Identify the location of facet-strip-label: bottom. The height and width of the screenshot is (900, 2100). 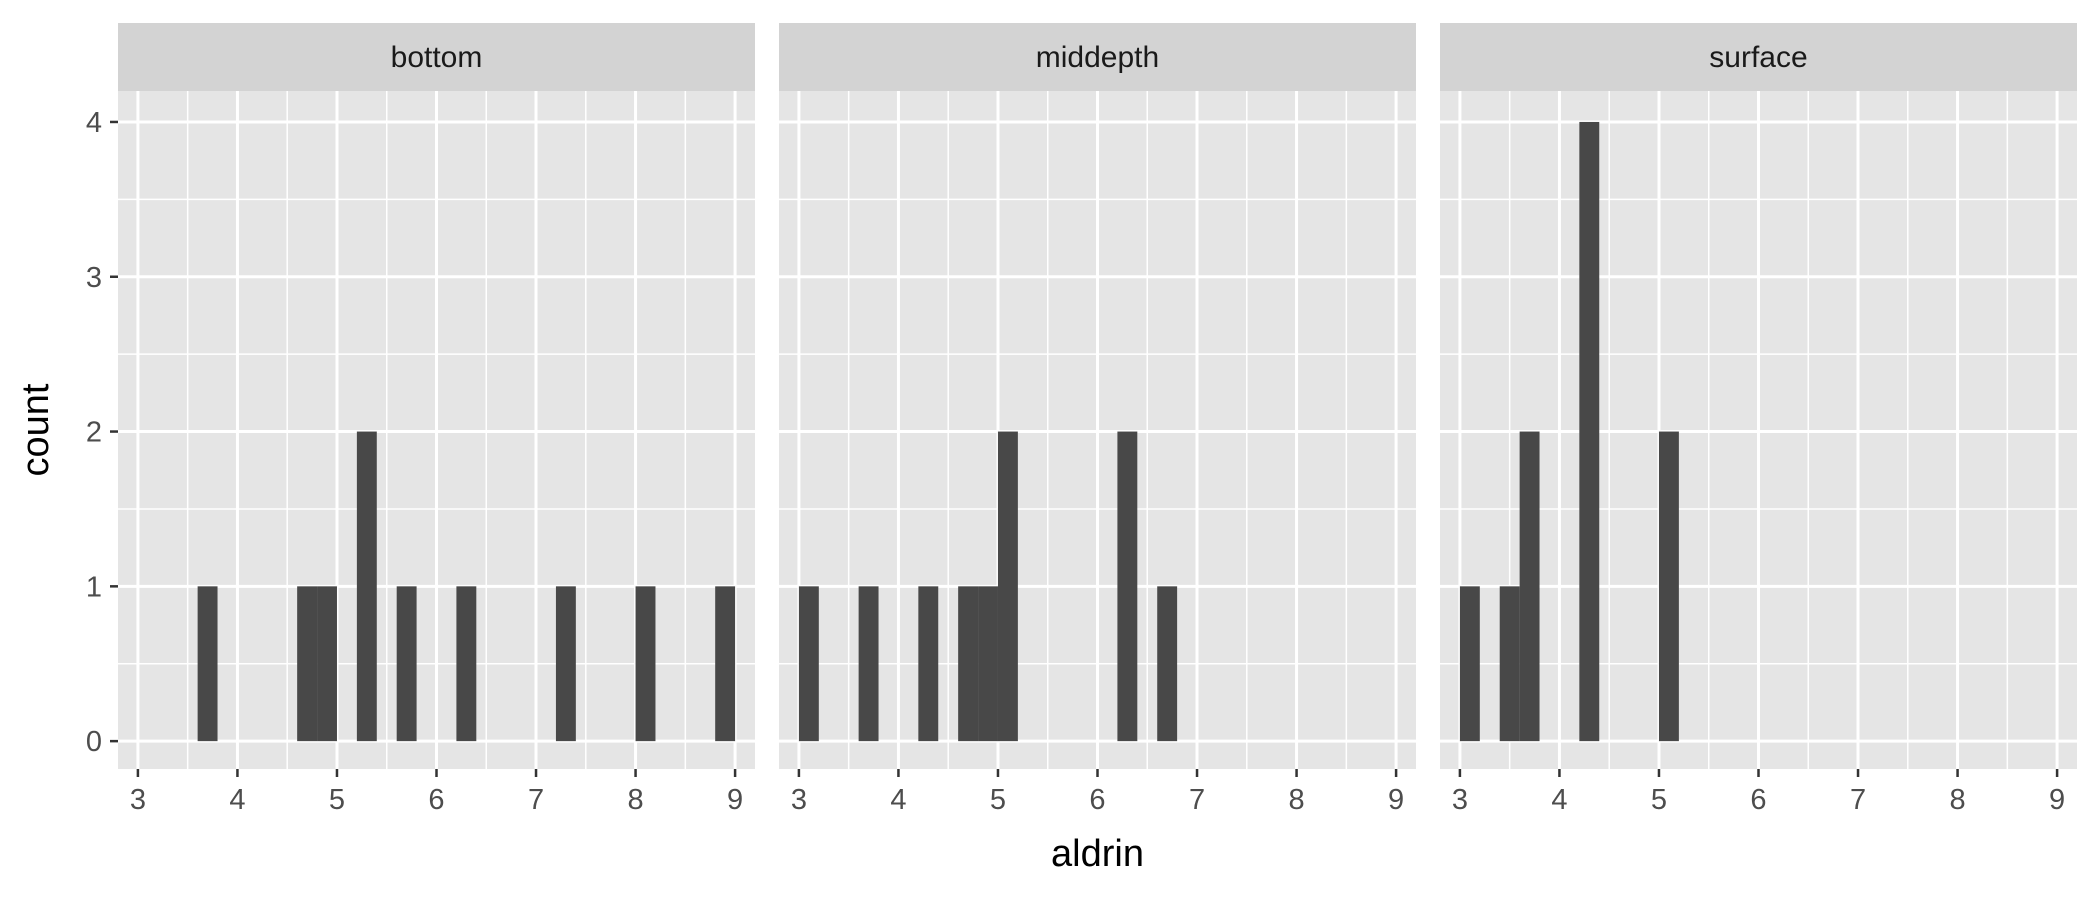
(437, 57).